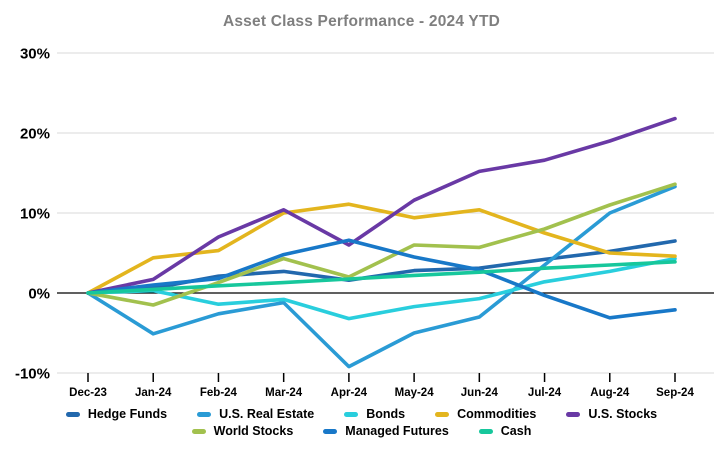 The width and height of the screenshot is (723, 450). Describe the element at coordinates (35, 134) in the screenshot. I see `y-tick-label-20: 20%` at that location.